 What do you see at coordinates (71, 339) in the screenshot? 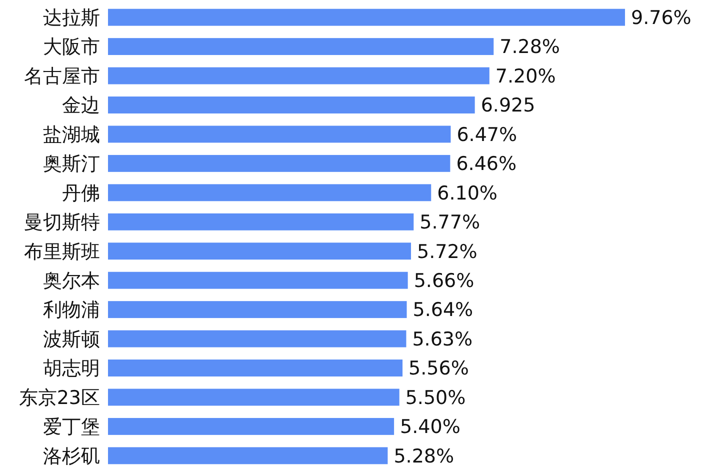
I see `y-tick-label: 波斯顿` at bounding box center [71, 339].